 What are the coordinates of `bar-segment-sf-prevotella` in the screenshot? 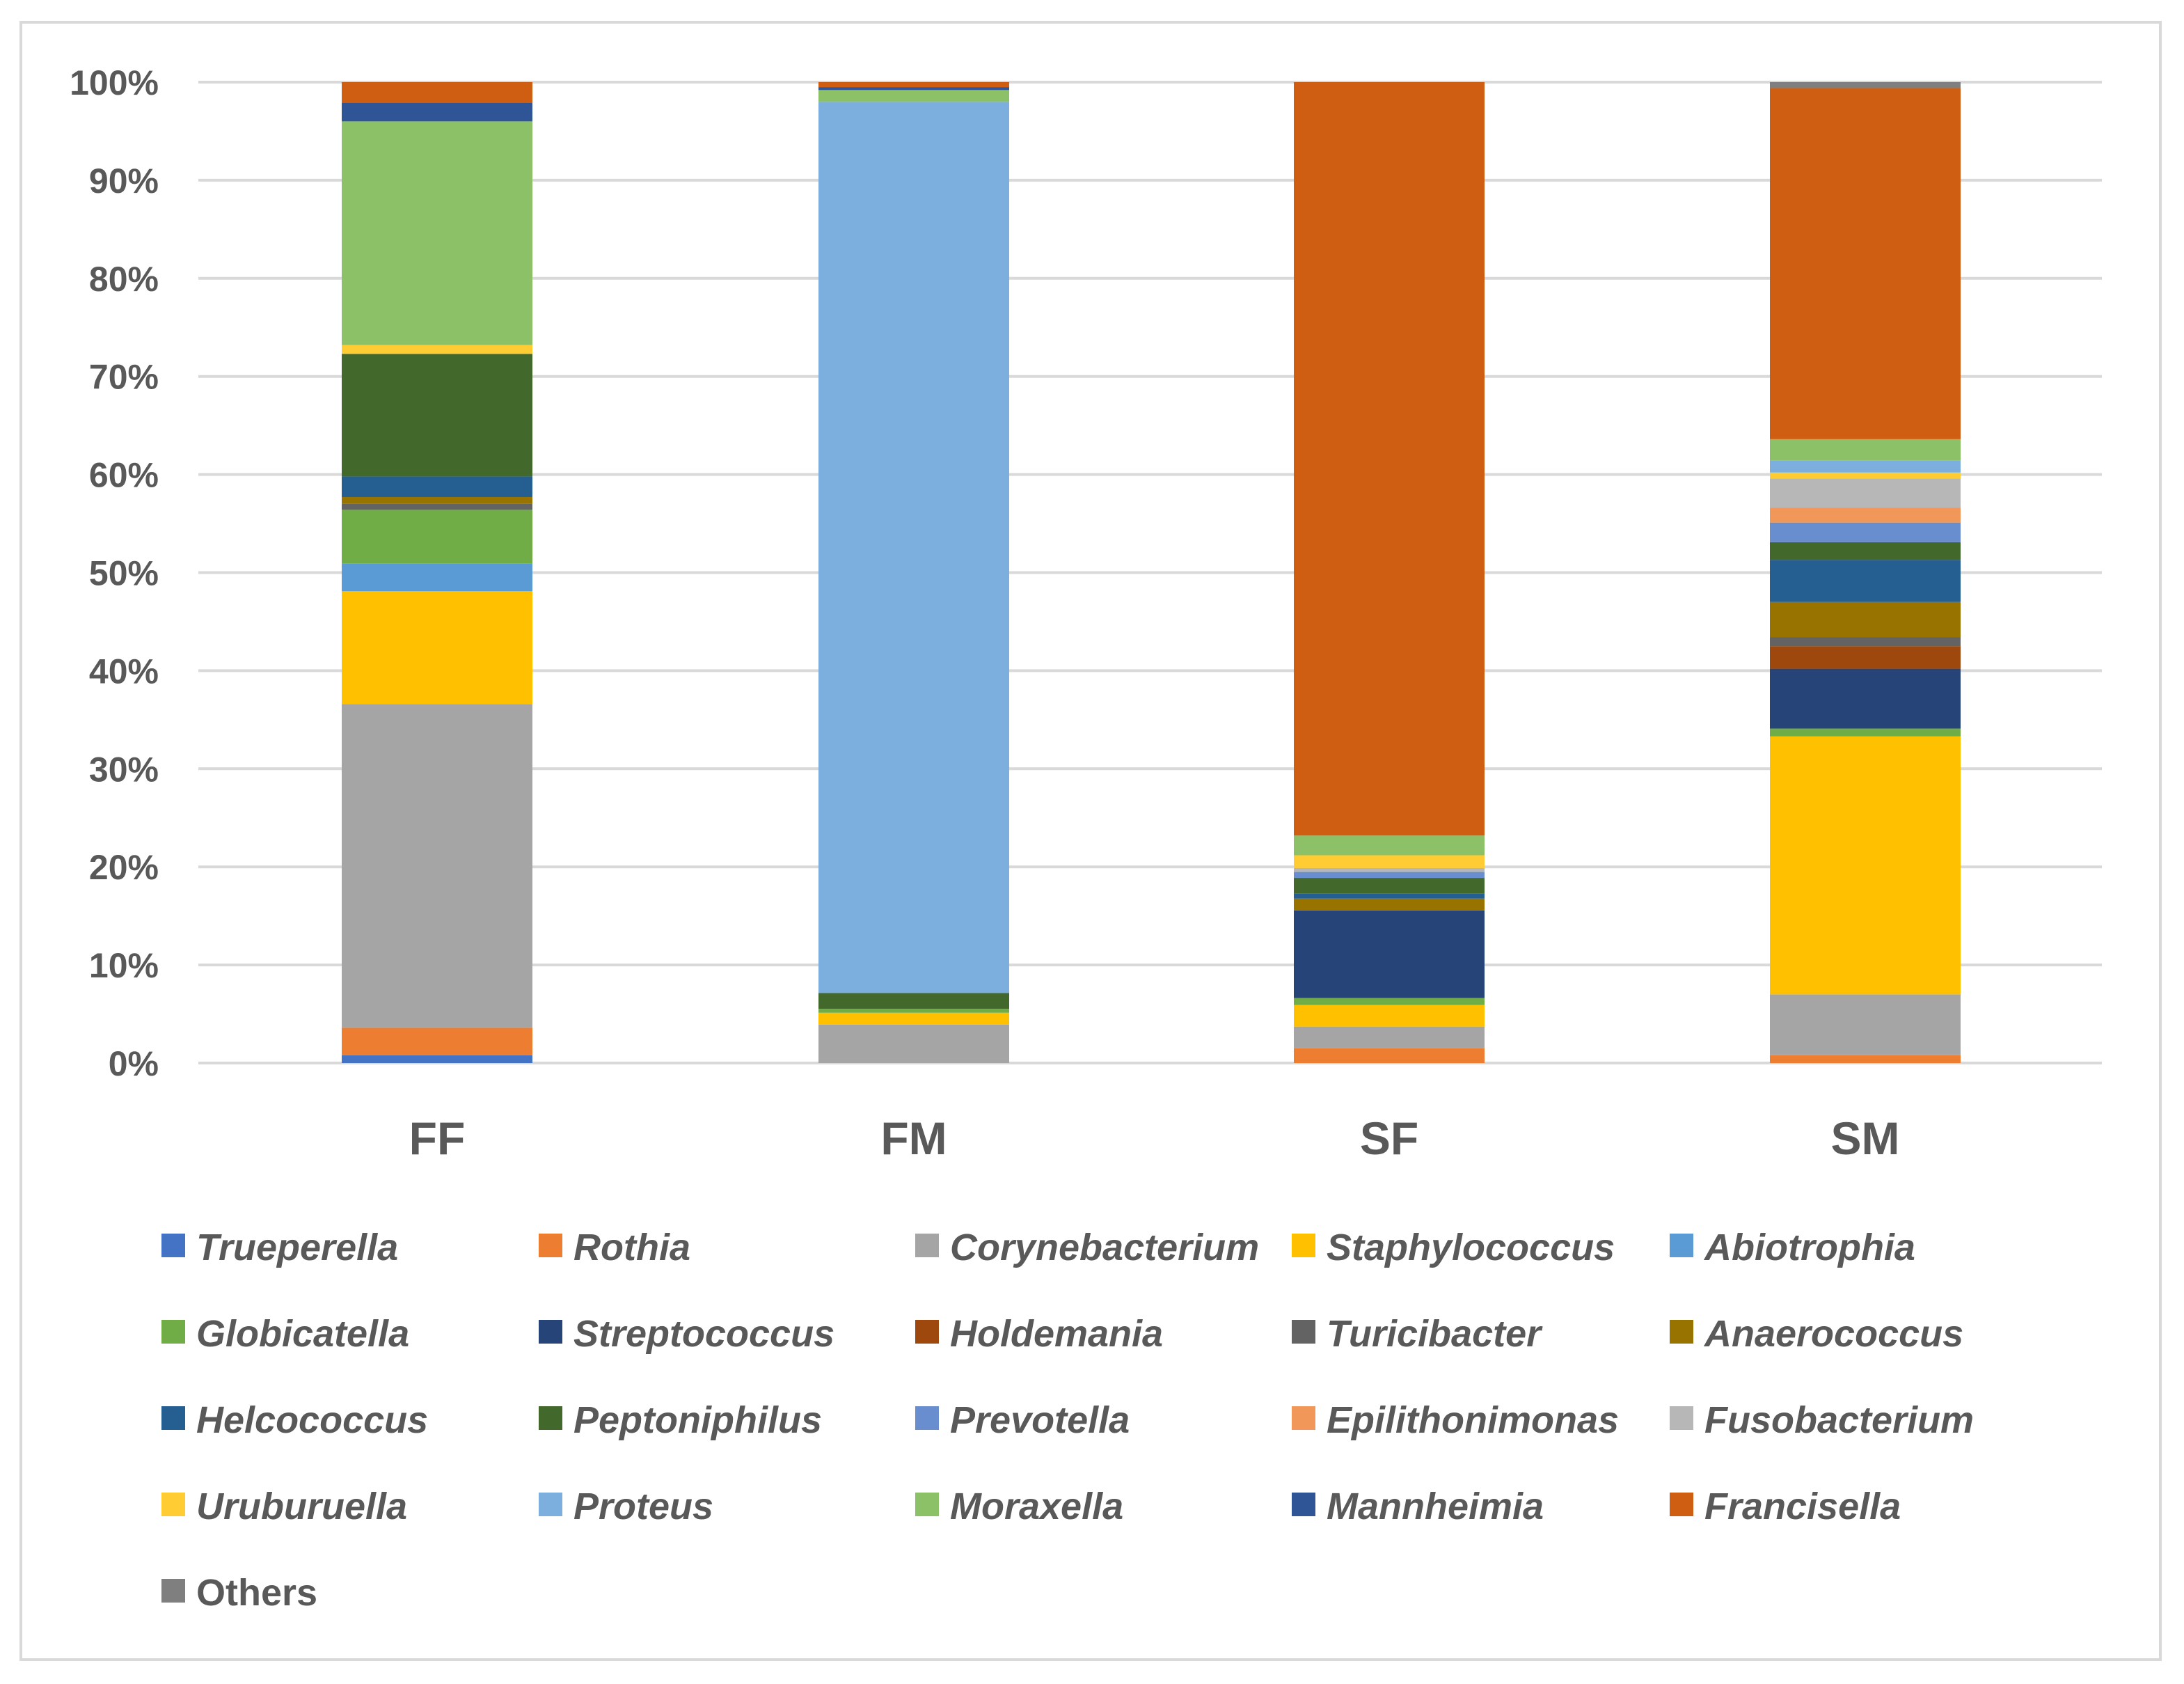 It's located at (1389, 876).